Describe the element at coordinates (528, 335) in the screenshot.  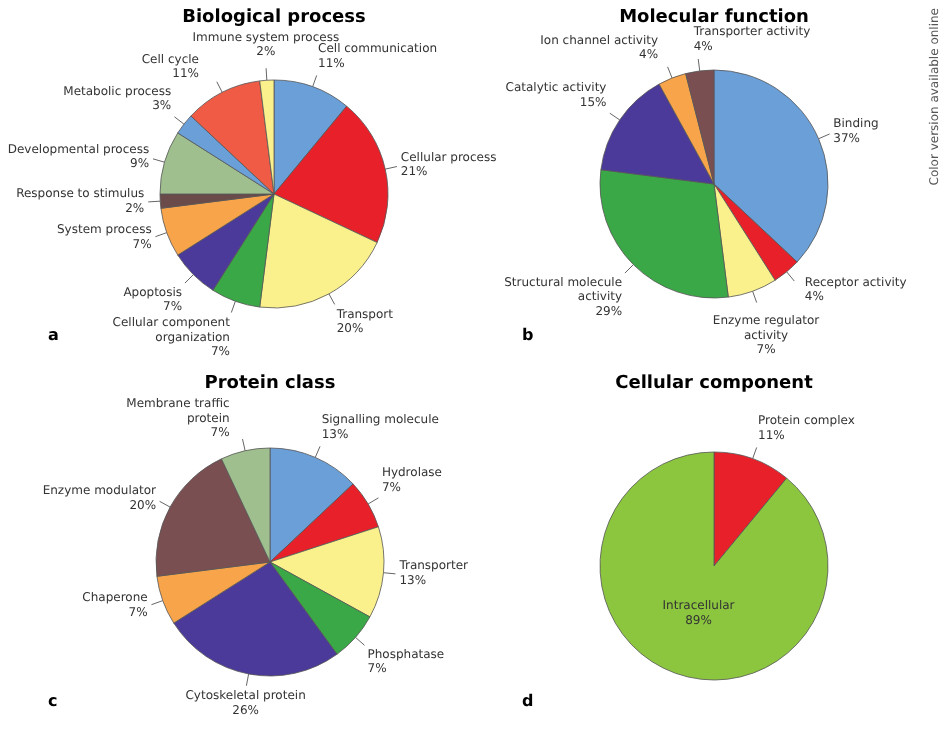
I see `text: b` at that location.